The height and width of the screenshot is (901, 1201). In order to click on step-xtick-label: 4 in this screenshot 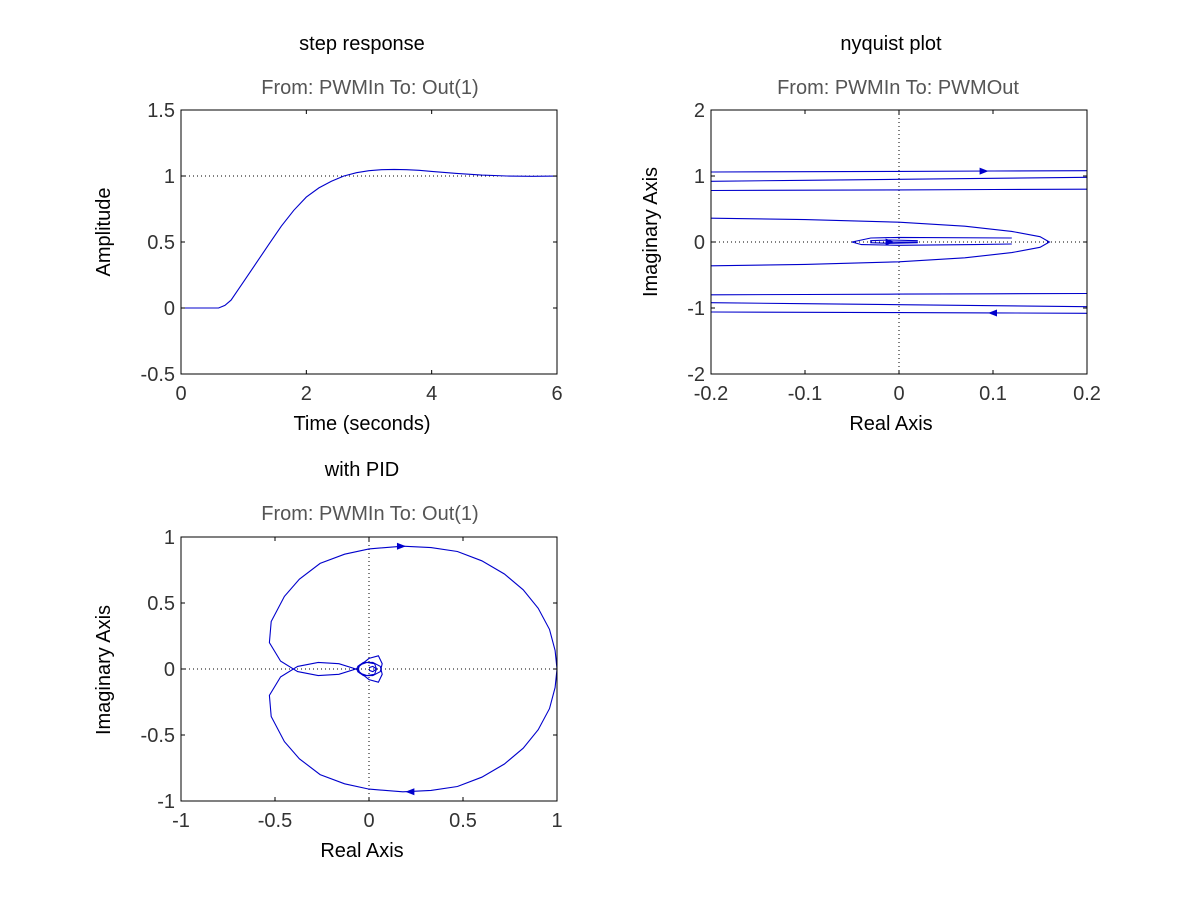, I will do `click(431, 394)`.